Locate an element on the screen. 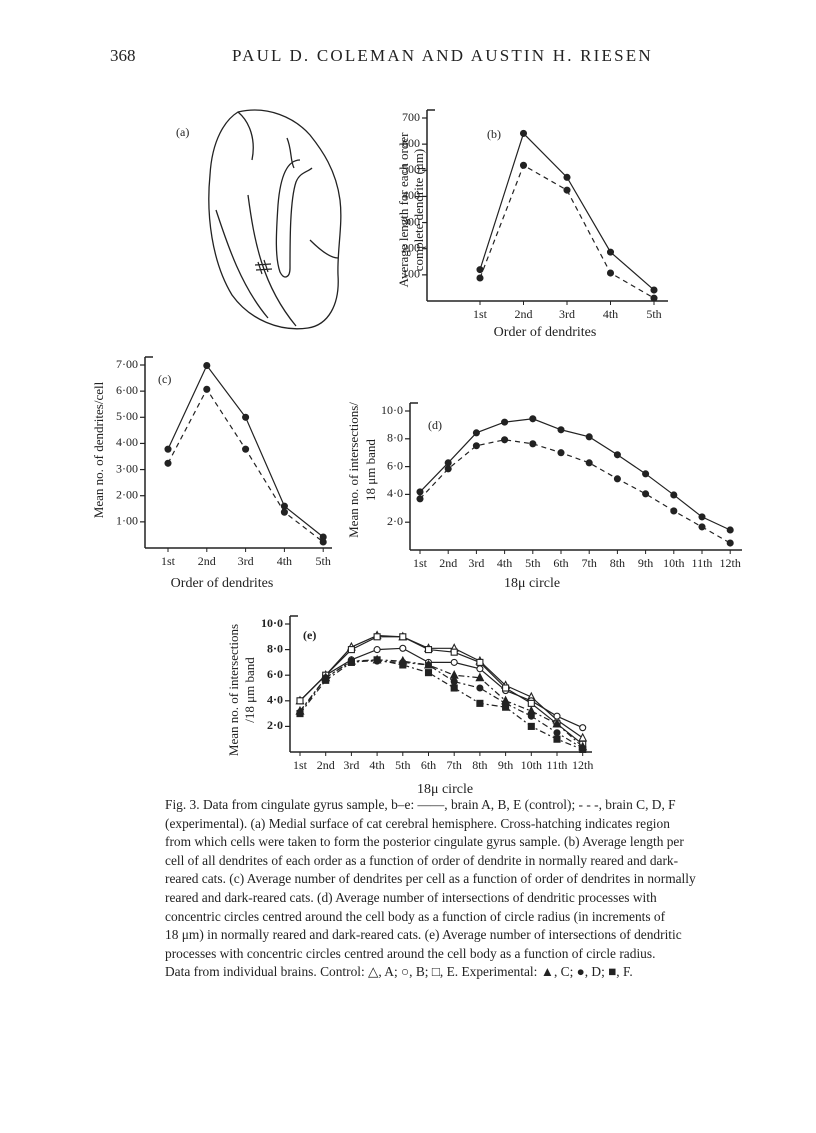 The height and width of the screenshot is (1133, 816). x-axis-label: 18μ circle is located at coordinates (445, 789).